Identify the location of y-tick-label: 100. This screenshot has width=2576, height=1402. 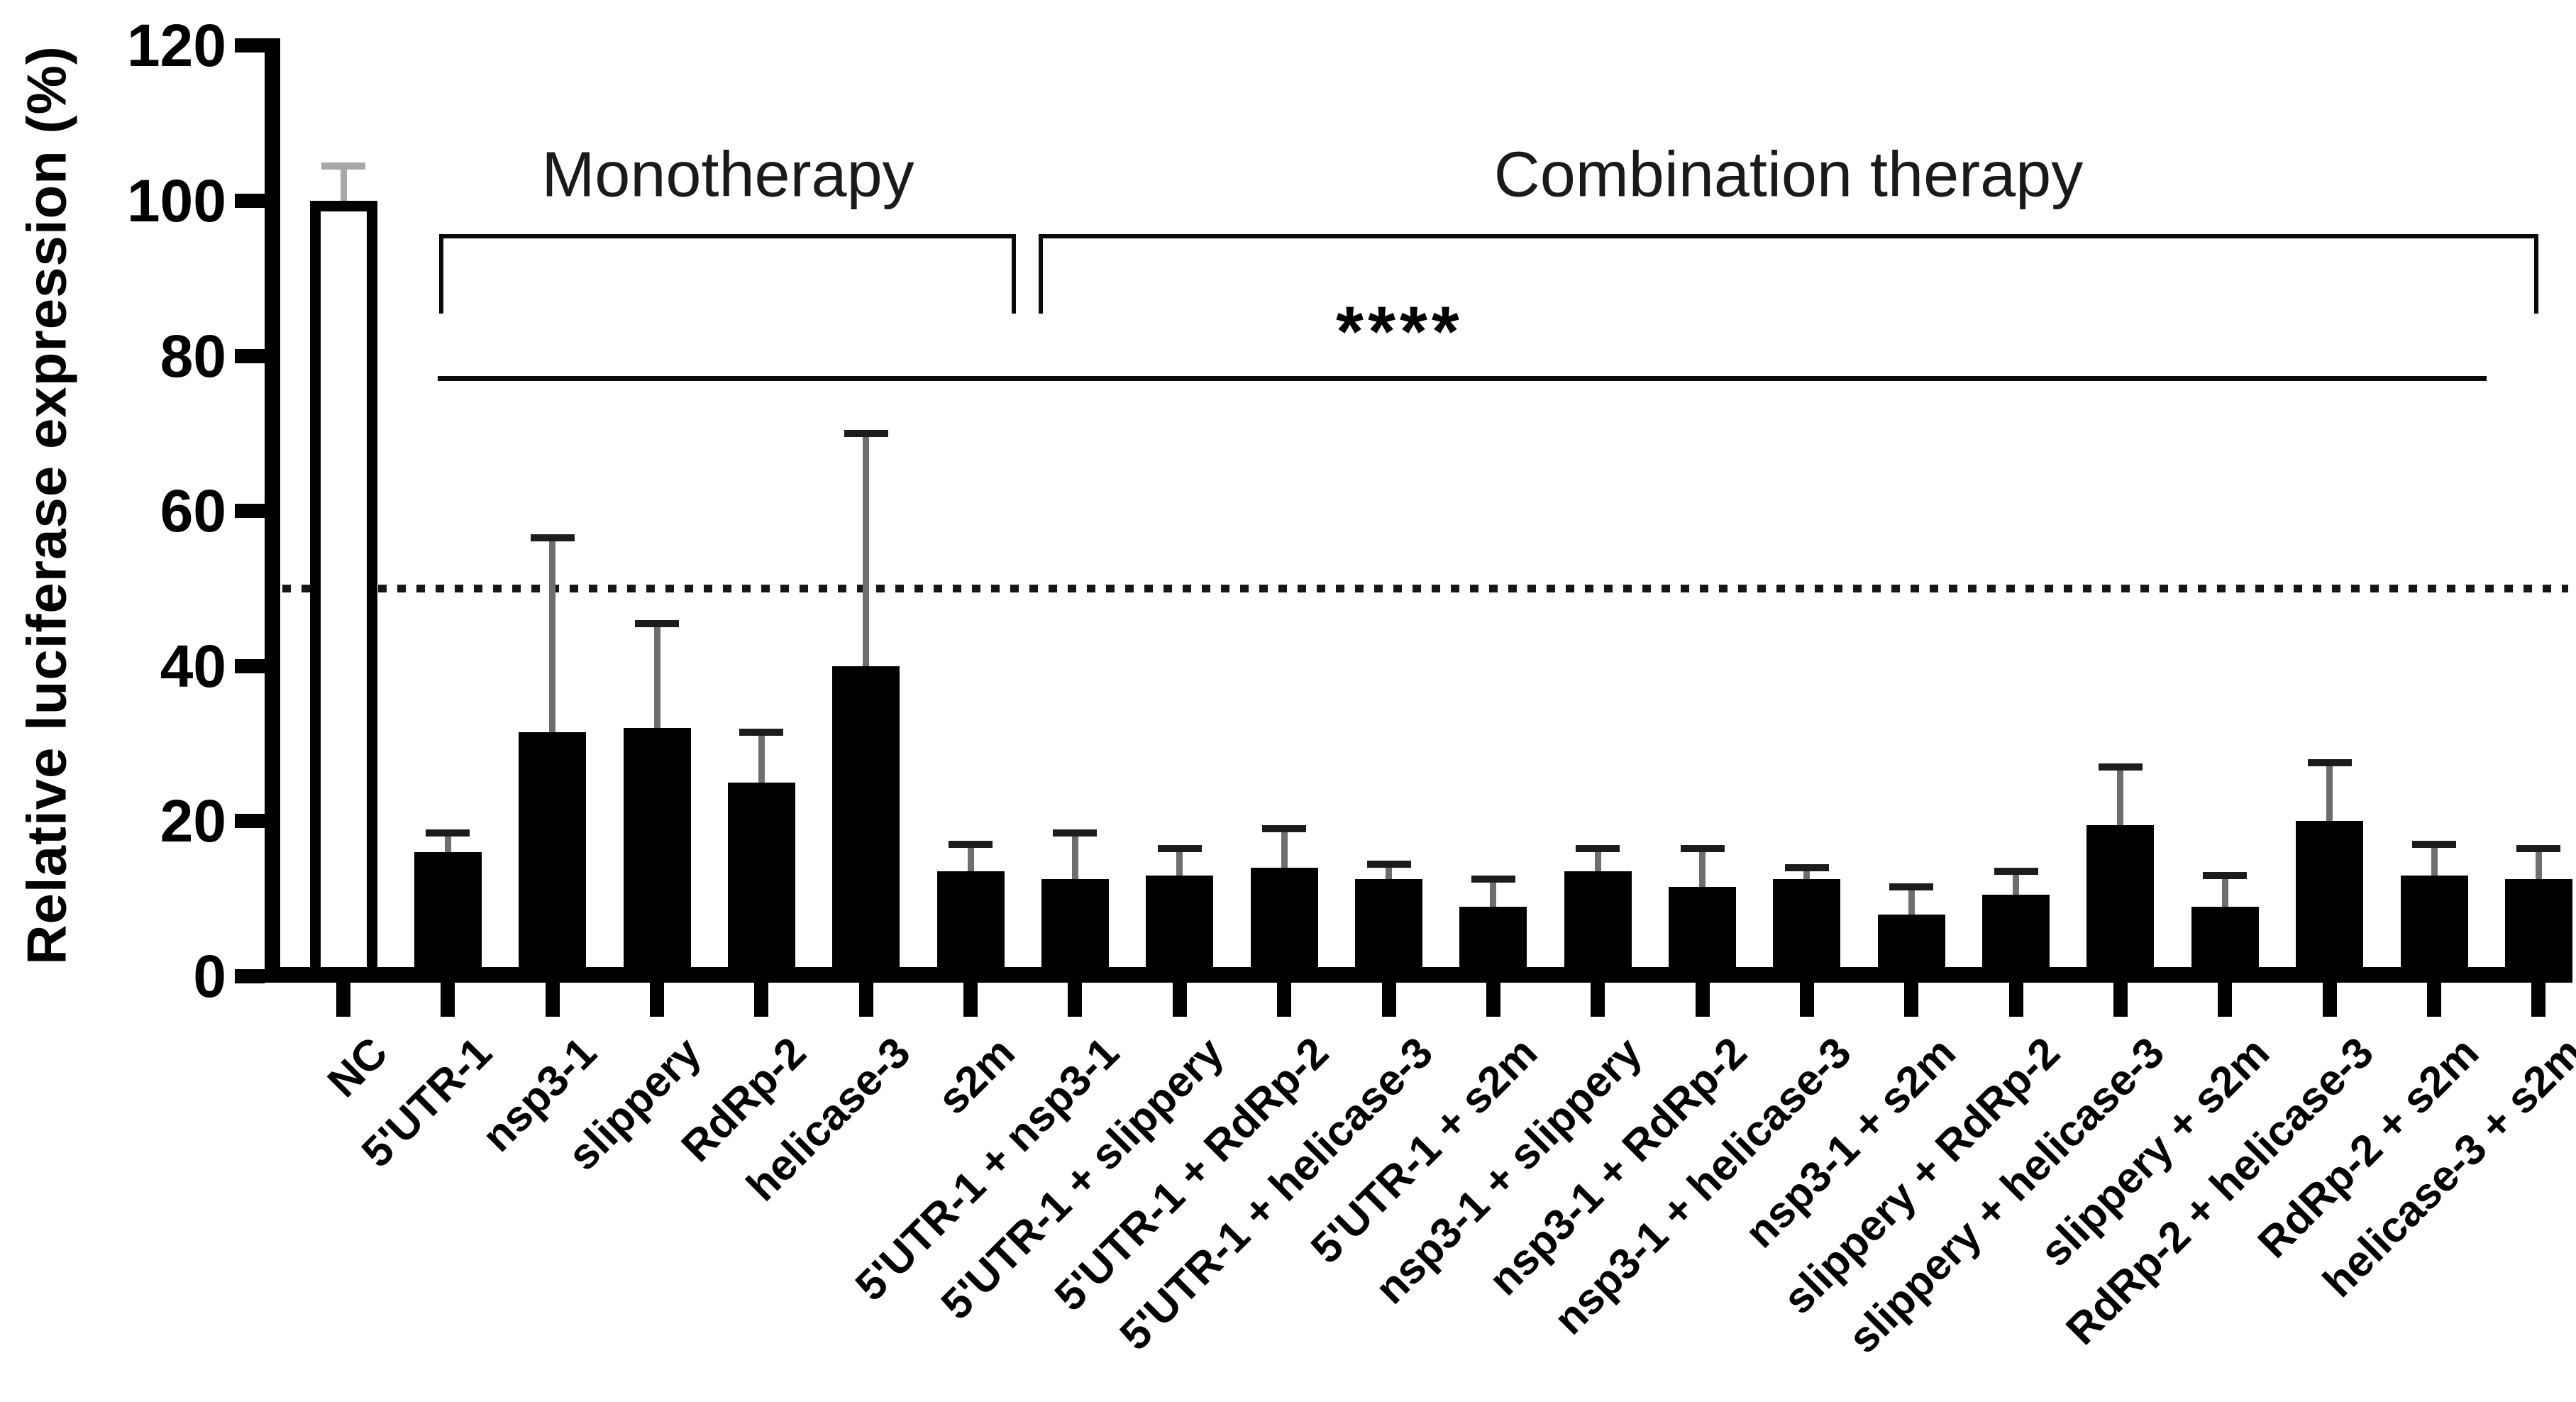
(176, 200).